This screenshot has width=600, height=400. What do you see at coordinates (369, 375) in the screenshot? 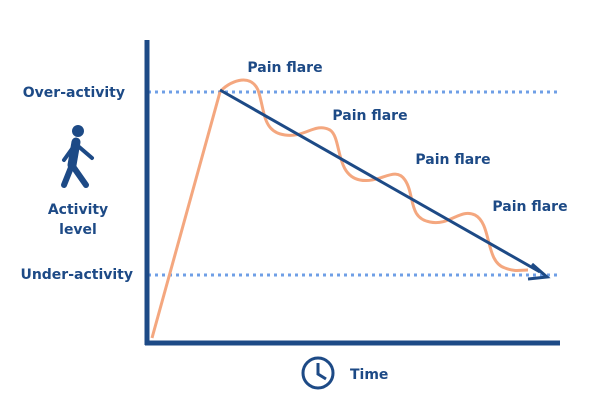
I see `x-axis-label: Time` at bounding box center [369, 375].